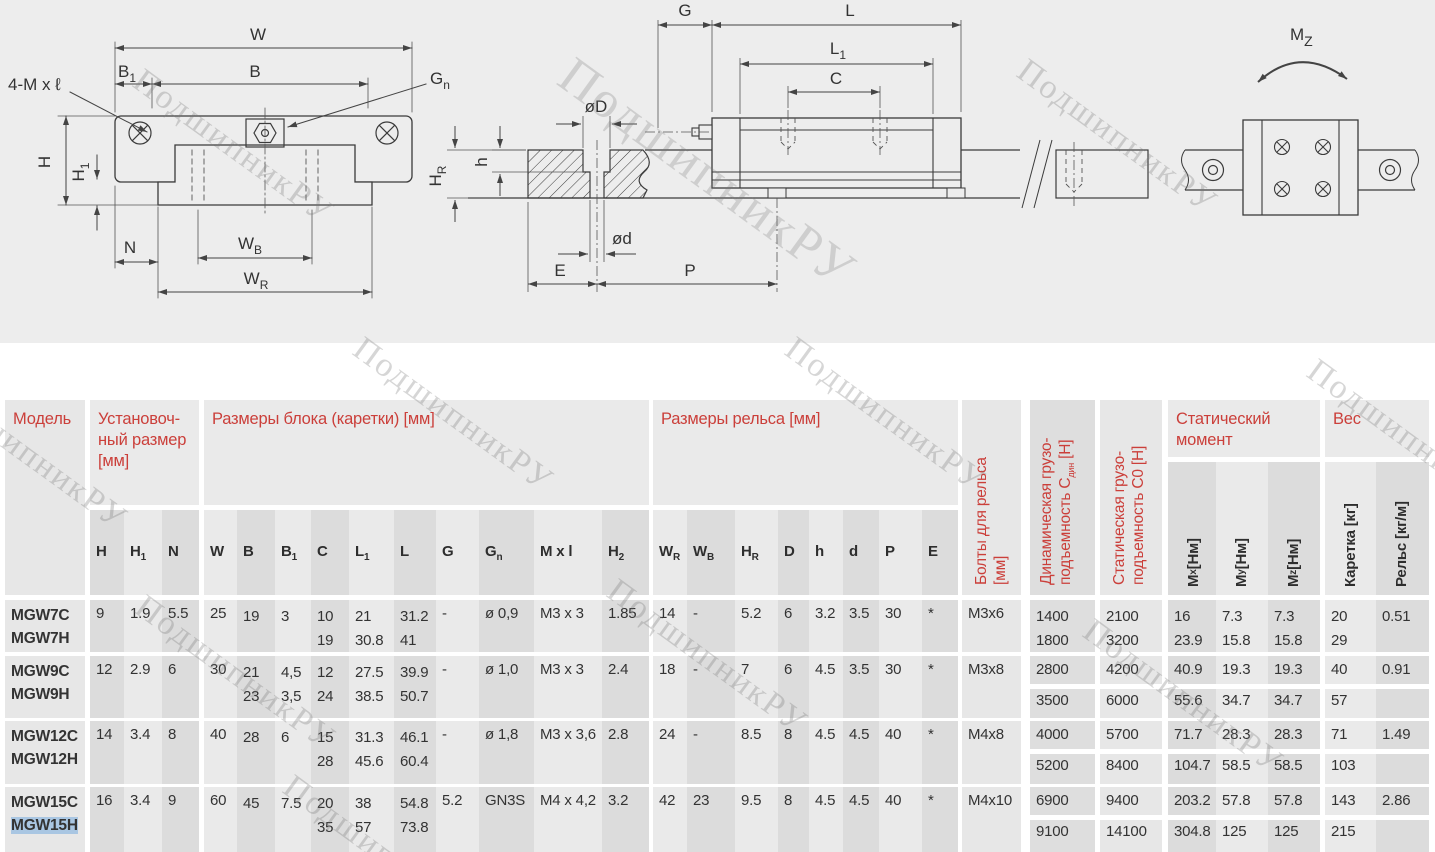 The height and width of the screenshot is (852, 1435). Describe the element at coordinates (371, 687) in the screenshot. I see `table-cell: 27.5 38.5` at that location.